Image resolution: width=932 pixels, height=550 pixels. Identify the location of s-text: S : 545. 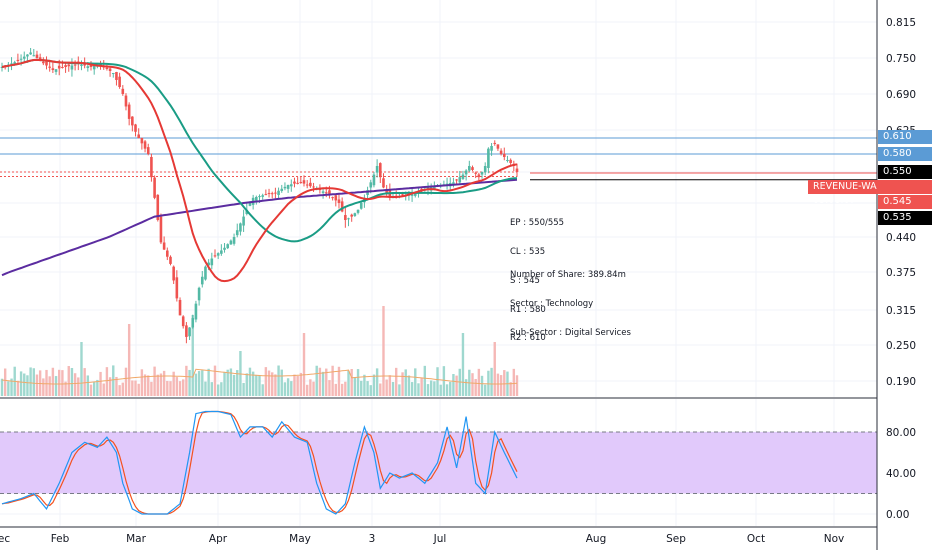
(525, 280).